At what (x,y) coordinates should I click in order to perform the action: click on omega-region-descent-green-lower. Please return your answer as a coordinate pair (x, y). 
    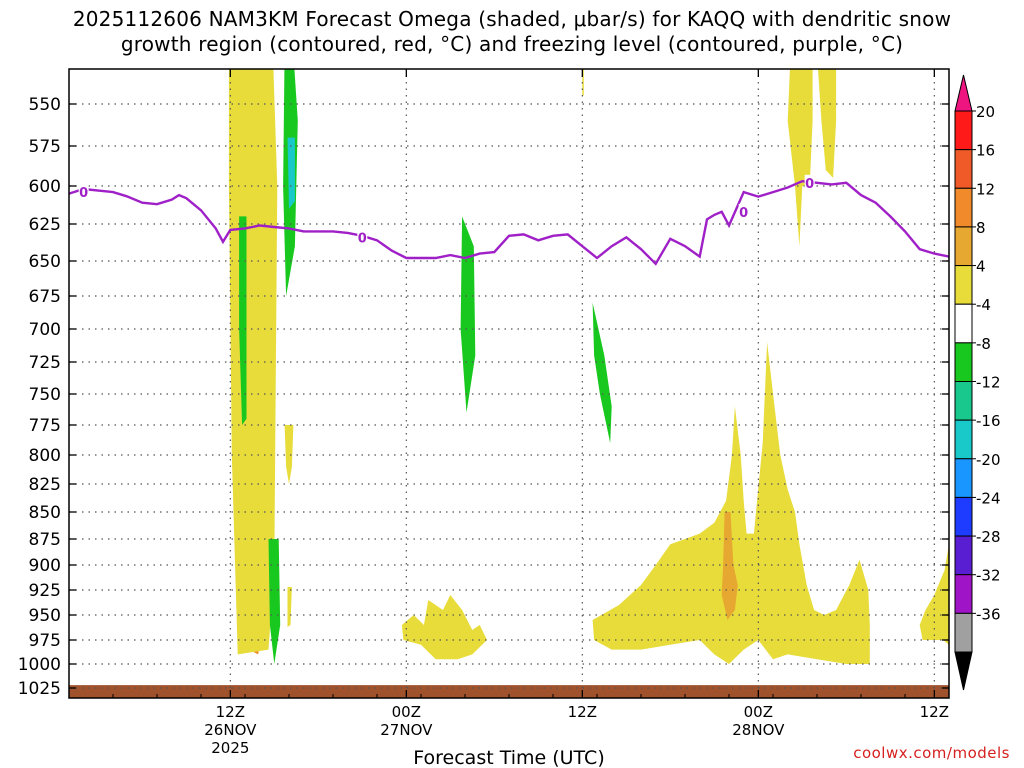
    Looking at the image, I should click on (274, 601).